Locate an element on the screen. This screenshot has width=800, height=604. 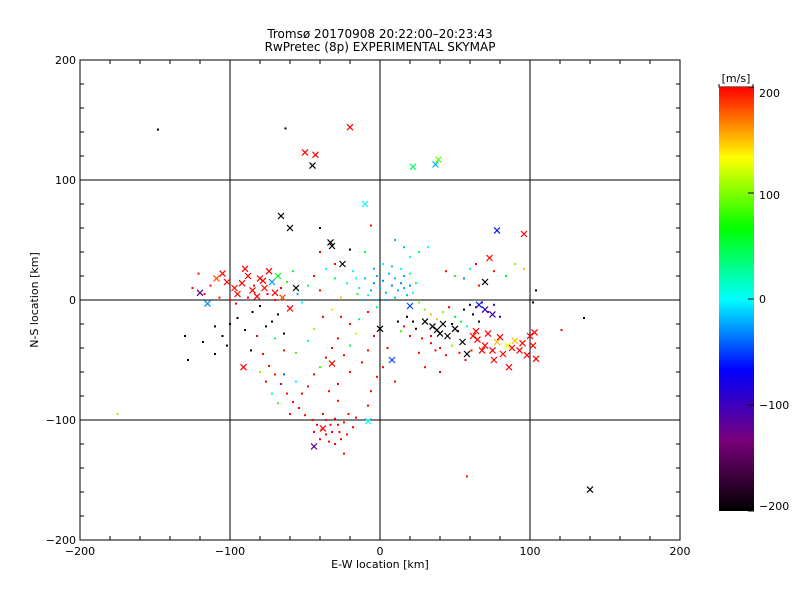
x-tick-label: 200 is located at coordinates (680, 551).